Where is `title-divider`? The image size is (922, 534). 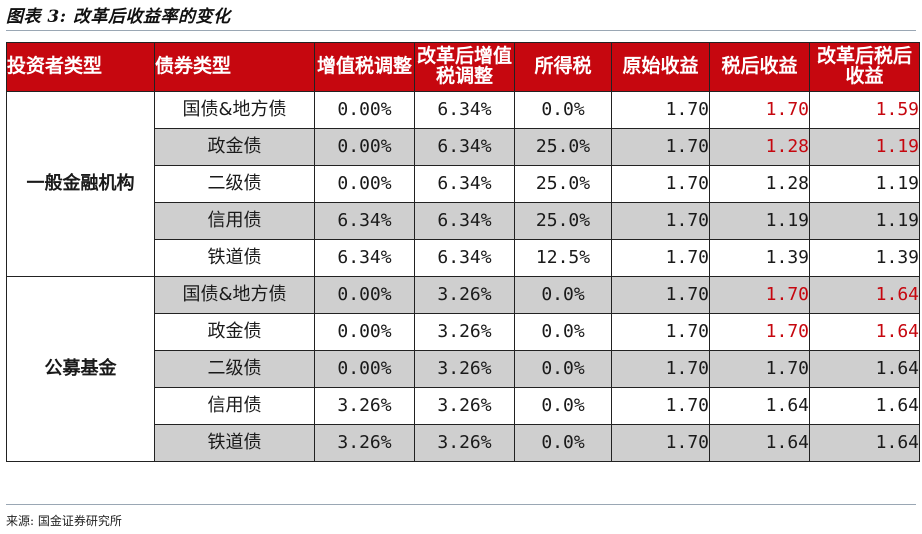 title-divider is located at coordinates (461, 30).